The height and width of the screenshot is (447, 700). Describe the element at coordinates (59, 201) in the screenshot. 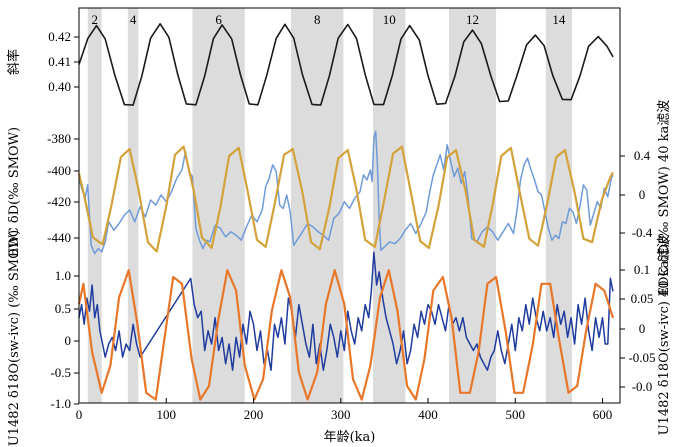

I see `y-tick-label-edc-2: -420` at that location.